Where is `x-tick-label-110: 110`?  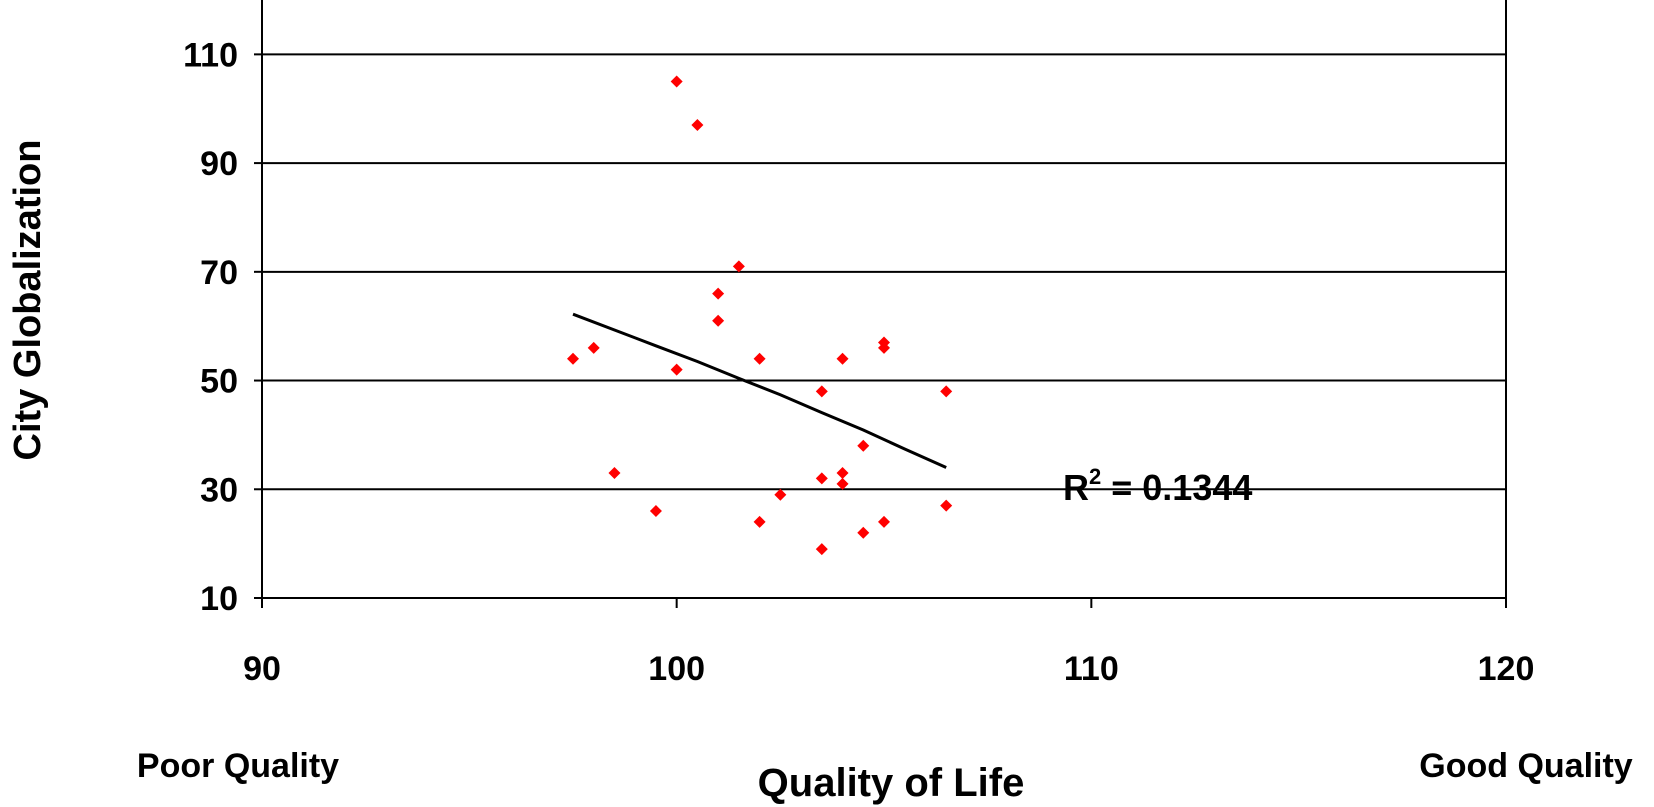
x-tick-label-110: 110 is located at coordinates (1091, 669).